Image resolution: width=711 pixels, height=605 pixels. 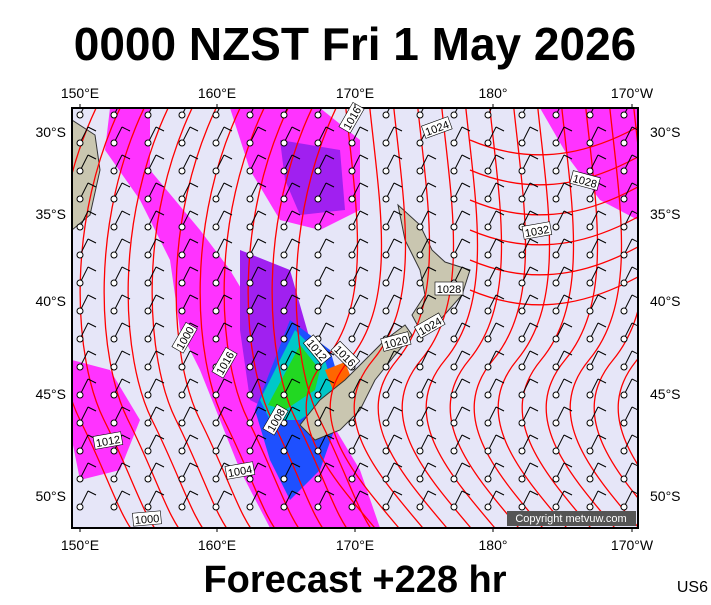 I want to click on precip-blob, so click(x=106, y=420).